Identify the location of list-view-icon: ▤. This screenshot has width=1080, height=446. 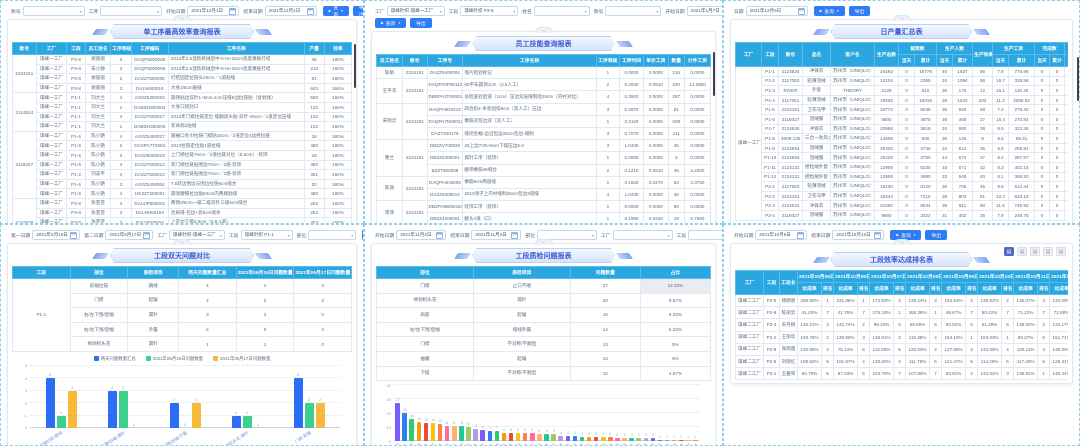
(1009, 251).